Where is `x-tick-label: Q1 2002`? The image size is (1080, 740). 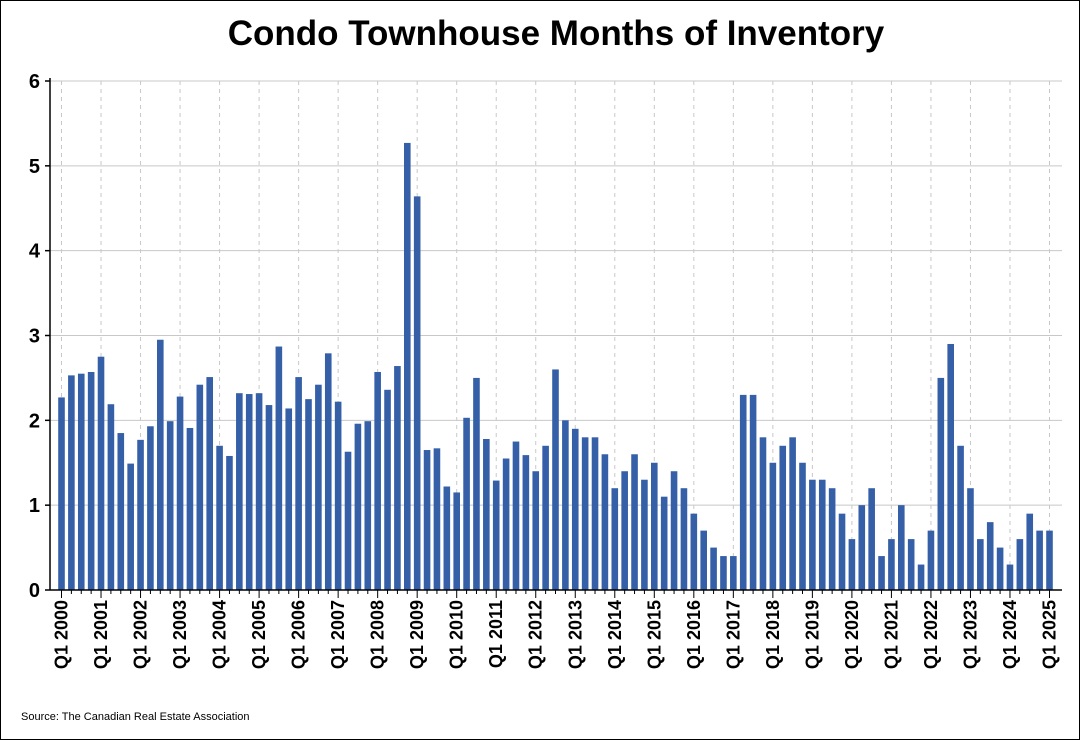
x-tick-label: Q1 2002 is located at coordinates (141, 634).